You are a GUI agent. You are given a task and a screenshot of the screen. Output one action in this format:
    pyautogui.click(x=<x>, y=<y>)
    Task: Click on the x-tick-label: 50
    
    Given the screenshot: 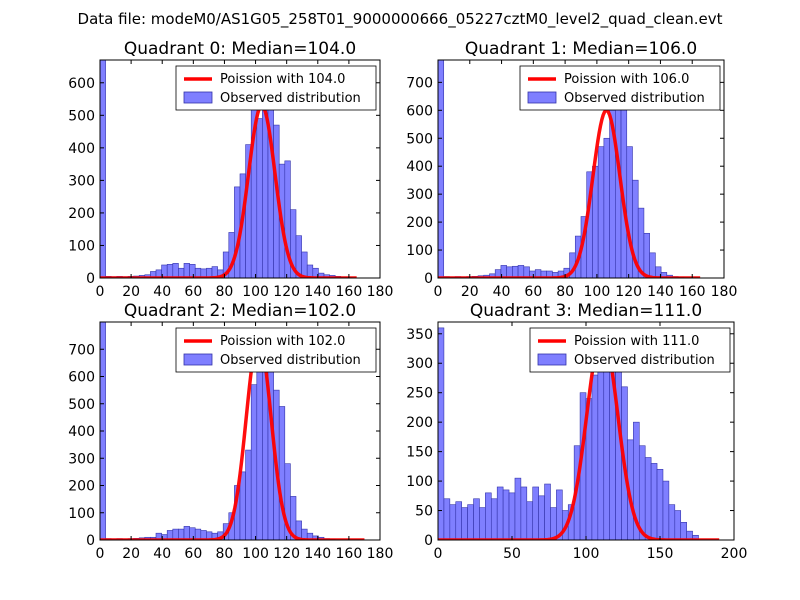 What is the action you would take?
    pyautogui.click(x=512, y=554)
    